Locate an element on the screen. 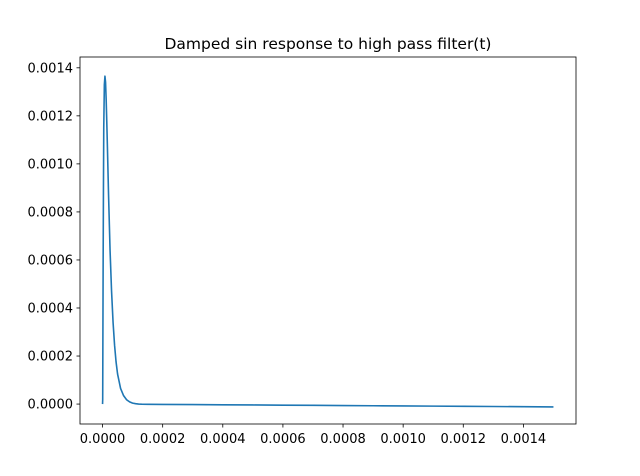 The image size is (640, 476). x-tick-label: 0.0008 is located at coordinates (343, 439).